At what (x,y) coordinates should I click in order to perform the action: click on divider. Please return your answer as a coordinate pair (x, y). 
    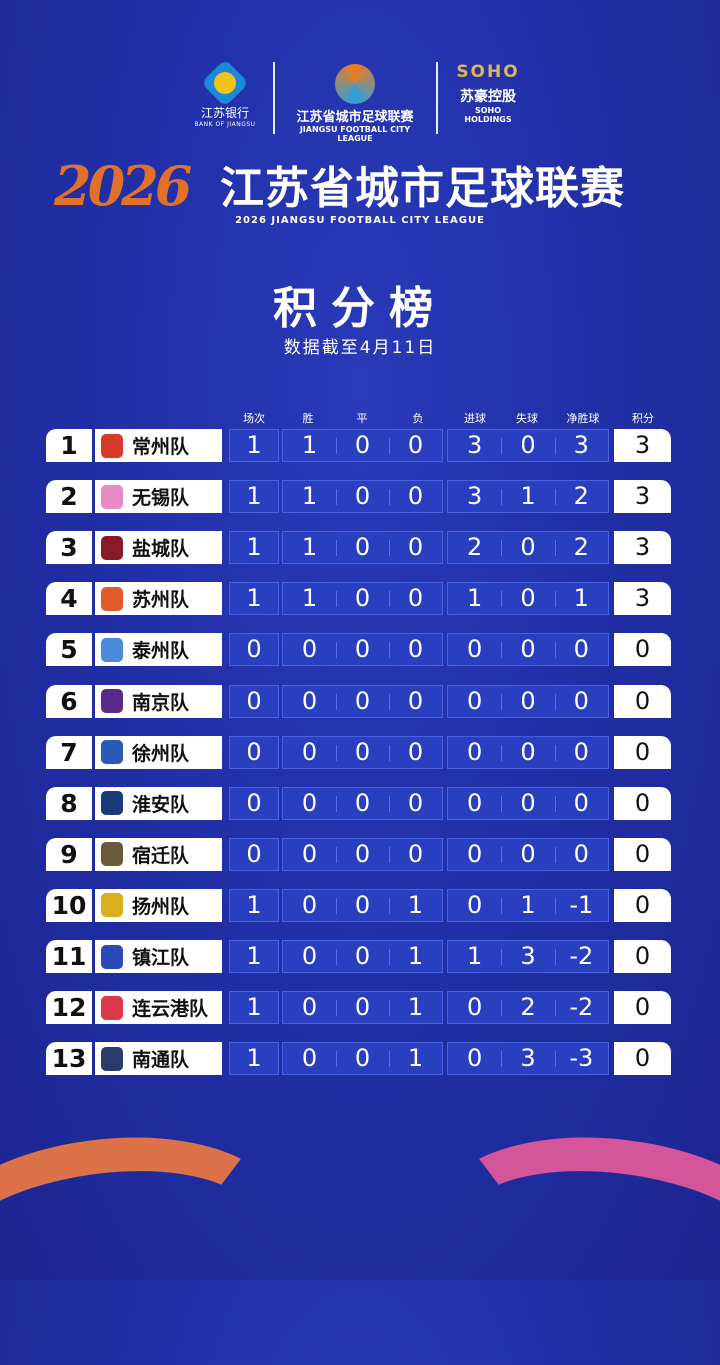
    Looking at the image, I should click on (274, 98).